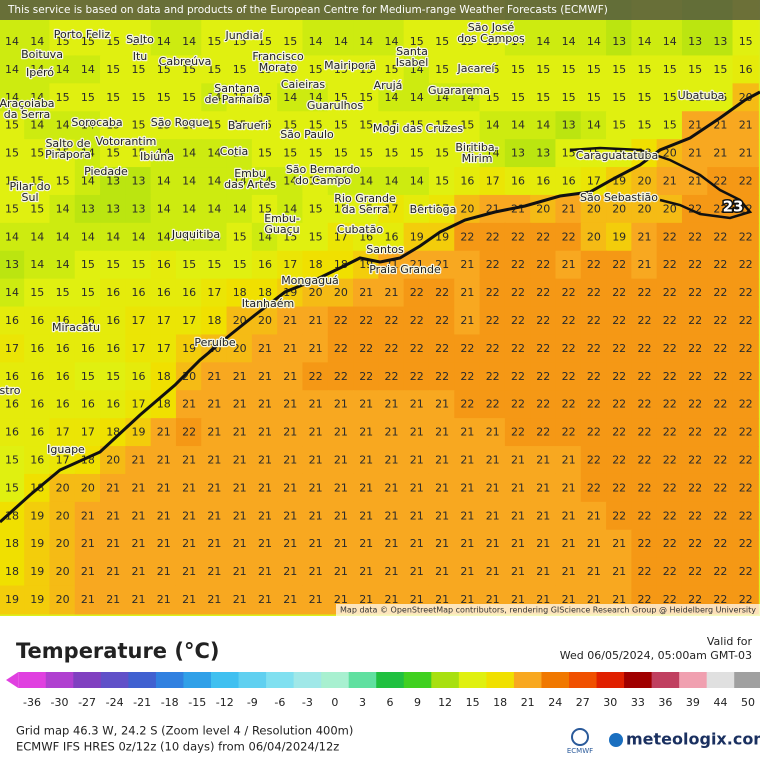 This screenshot has height=760, width=760. What do you see at coordinates (157, 156) in the screenshot?
I see `place-name: Ibiúna` at bounding box center [157, 156].